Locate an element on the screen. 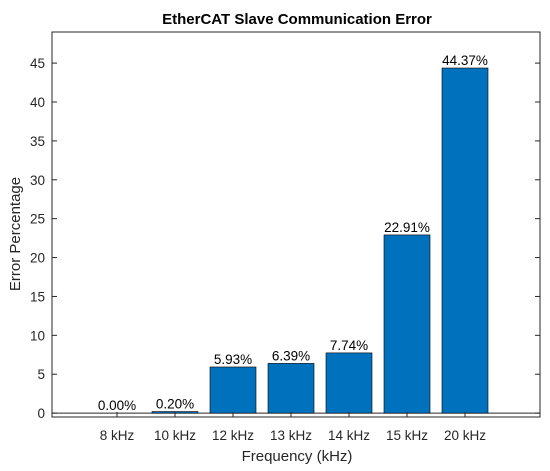 This screenshot has width=550, height=471. x-tick-label: 14 kHz is located at coordinates (349, 435).